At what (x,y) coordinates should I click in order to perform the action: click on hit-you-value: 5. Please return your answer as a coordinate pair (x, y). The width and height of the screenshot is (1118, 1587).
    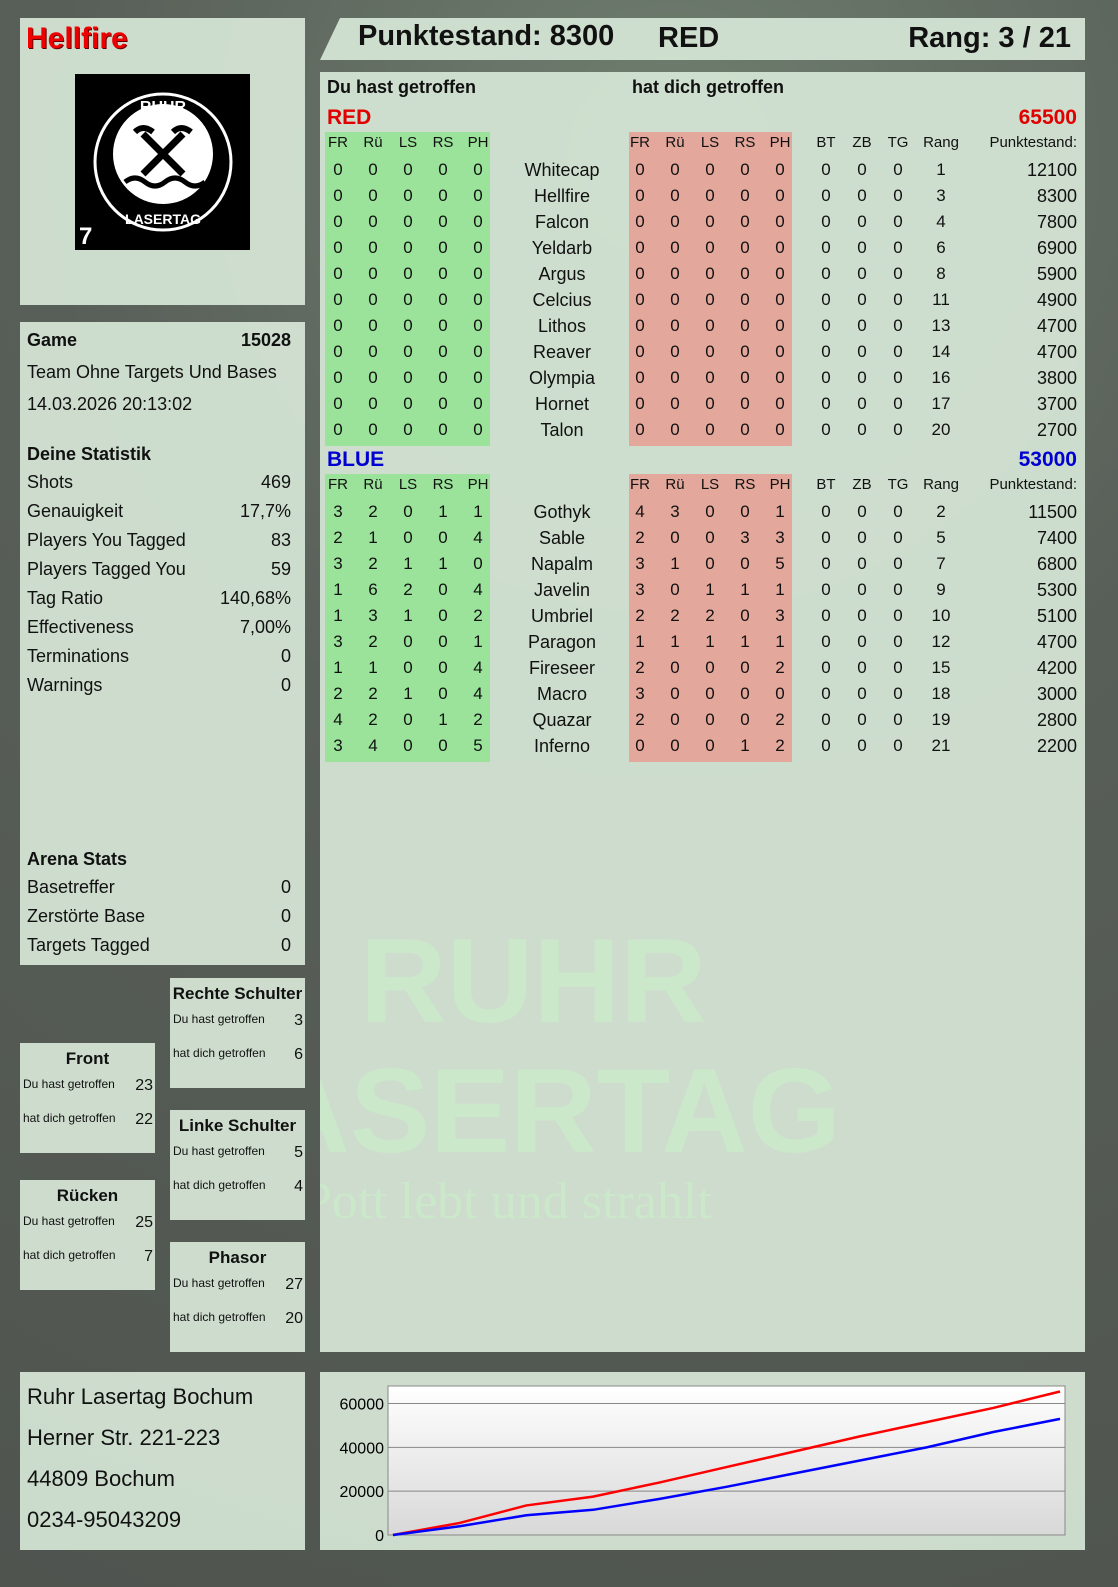
    Looking at the image, I should click on (780, 563).